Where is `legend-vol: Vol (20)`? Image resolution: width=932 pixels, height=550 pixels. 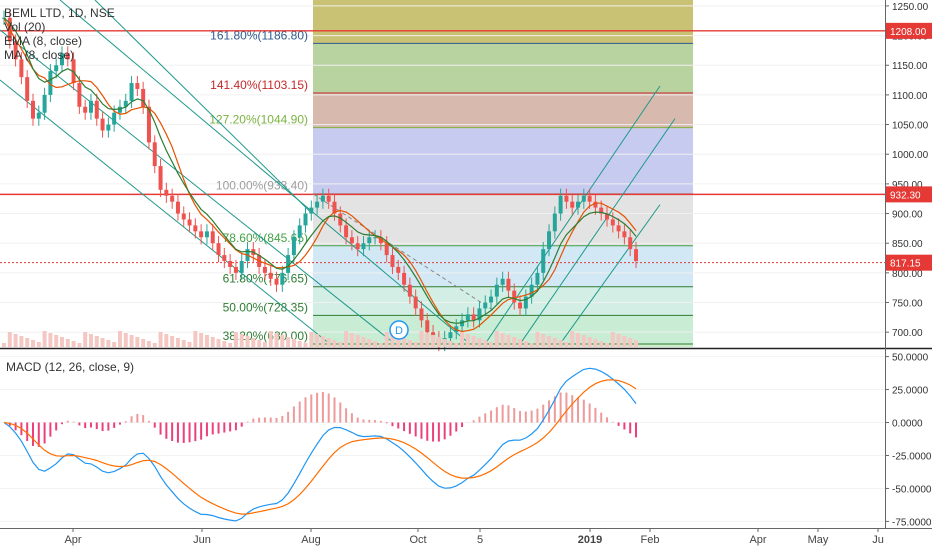
legend-vol: Vol (20) is located at coordinates (25, 27).